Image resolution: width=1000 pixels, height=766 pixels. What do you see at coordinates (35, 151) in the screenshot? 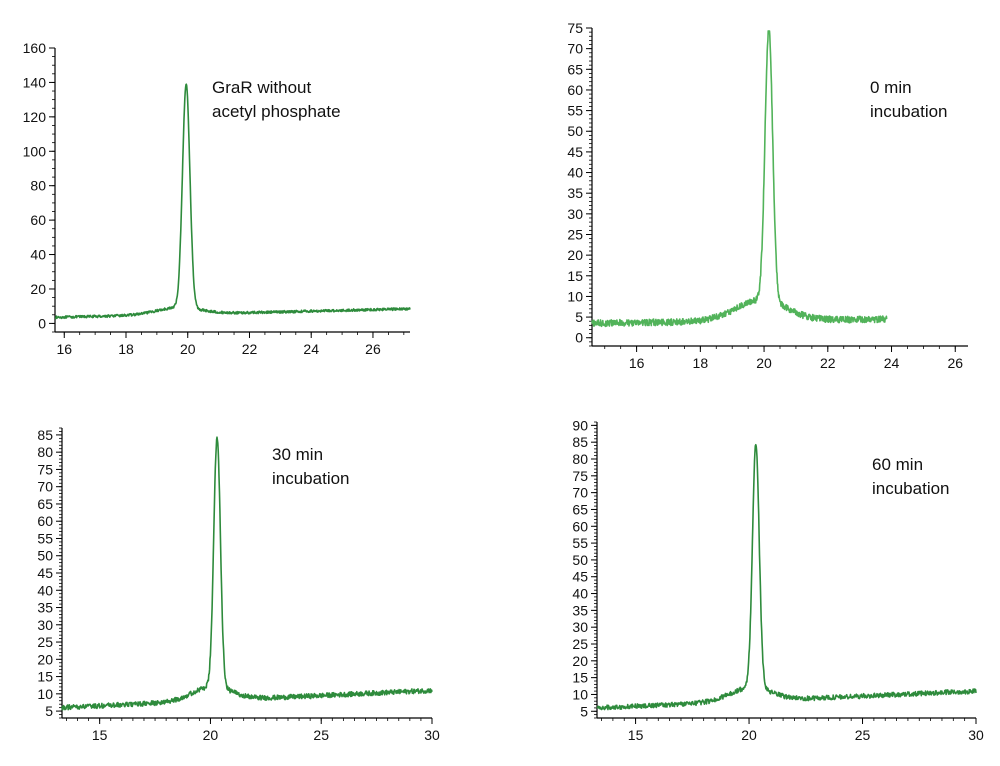
I see `y-tick-label: 100` at bounding box center [35, 151].